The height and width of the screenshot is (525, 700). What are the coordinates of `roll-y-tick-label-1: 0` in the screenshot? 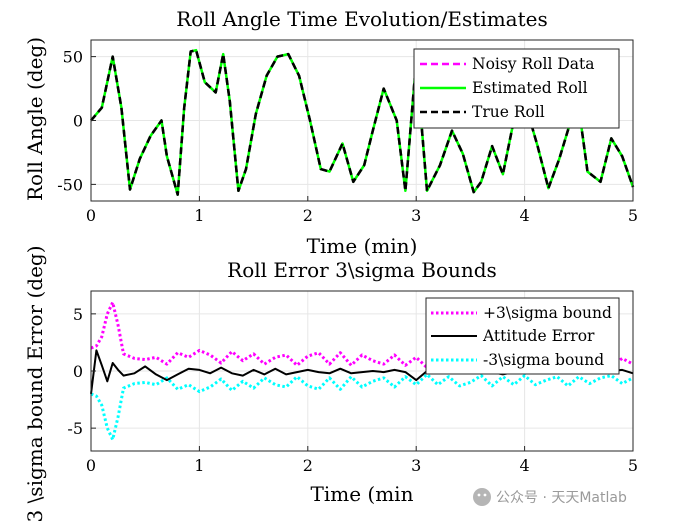 It's located at (78, 121).